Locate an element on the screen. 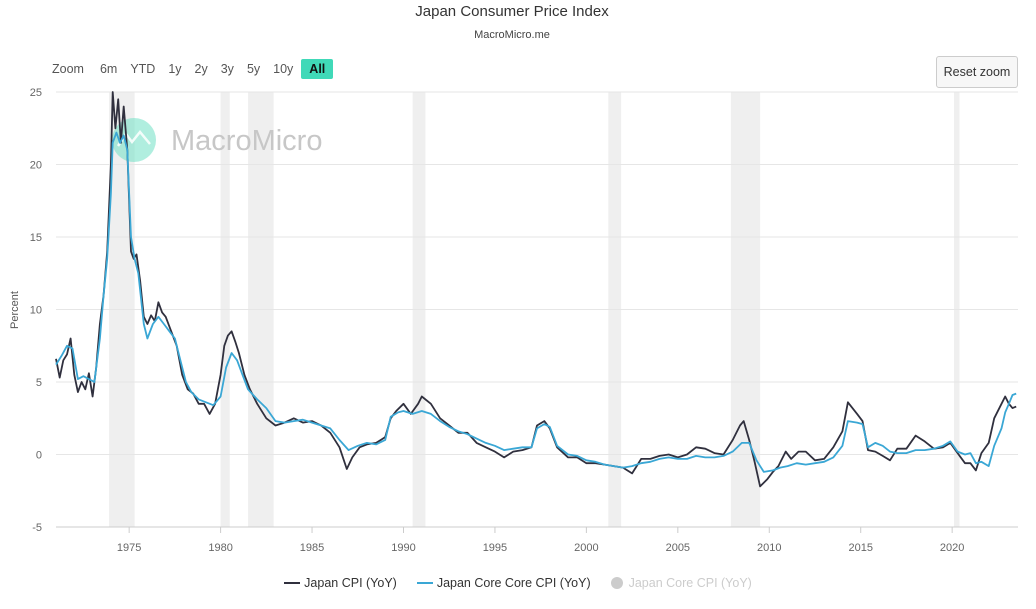 The height and width of the screenshot is (609, 1036). x-tick-label: 1980 is located at coordinates (220, 548).